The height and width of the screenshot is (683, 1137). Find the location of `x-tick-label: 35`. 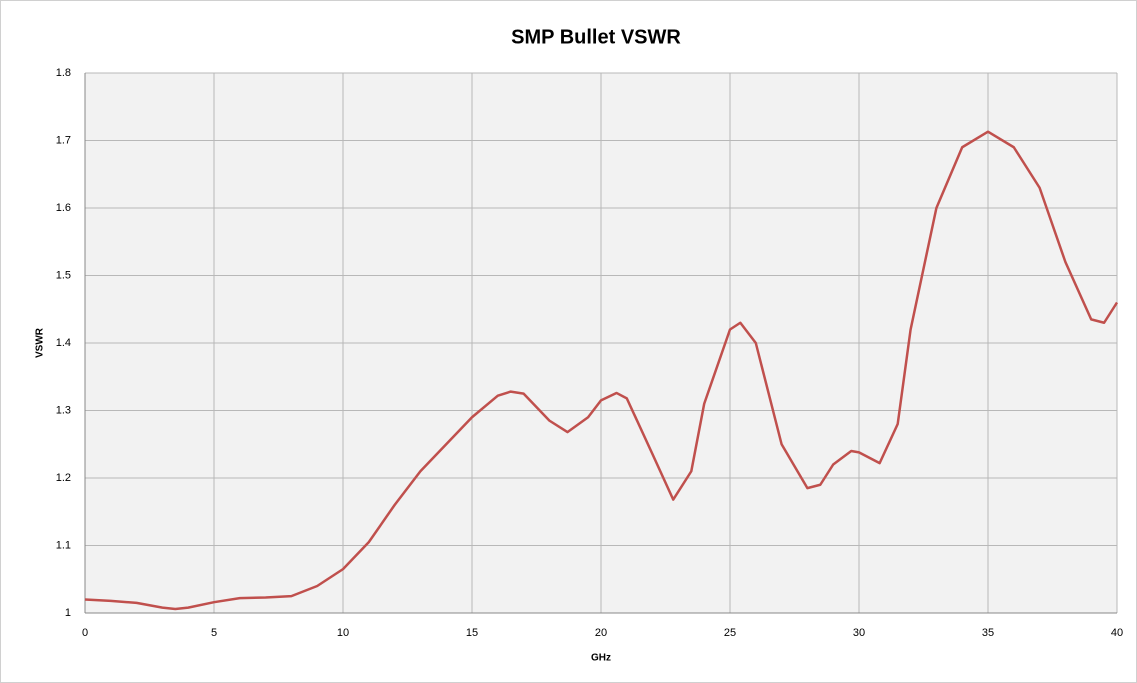

x-tick-label: 35 is located at coordinates (988, 633).